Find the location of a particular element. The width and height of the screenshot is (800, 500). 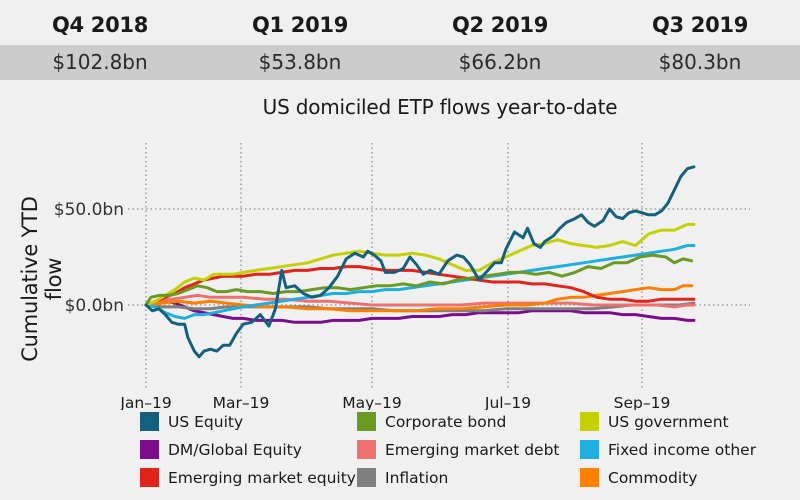

quarter-label: Q2 2019 is located at coordinates (500, 25).